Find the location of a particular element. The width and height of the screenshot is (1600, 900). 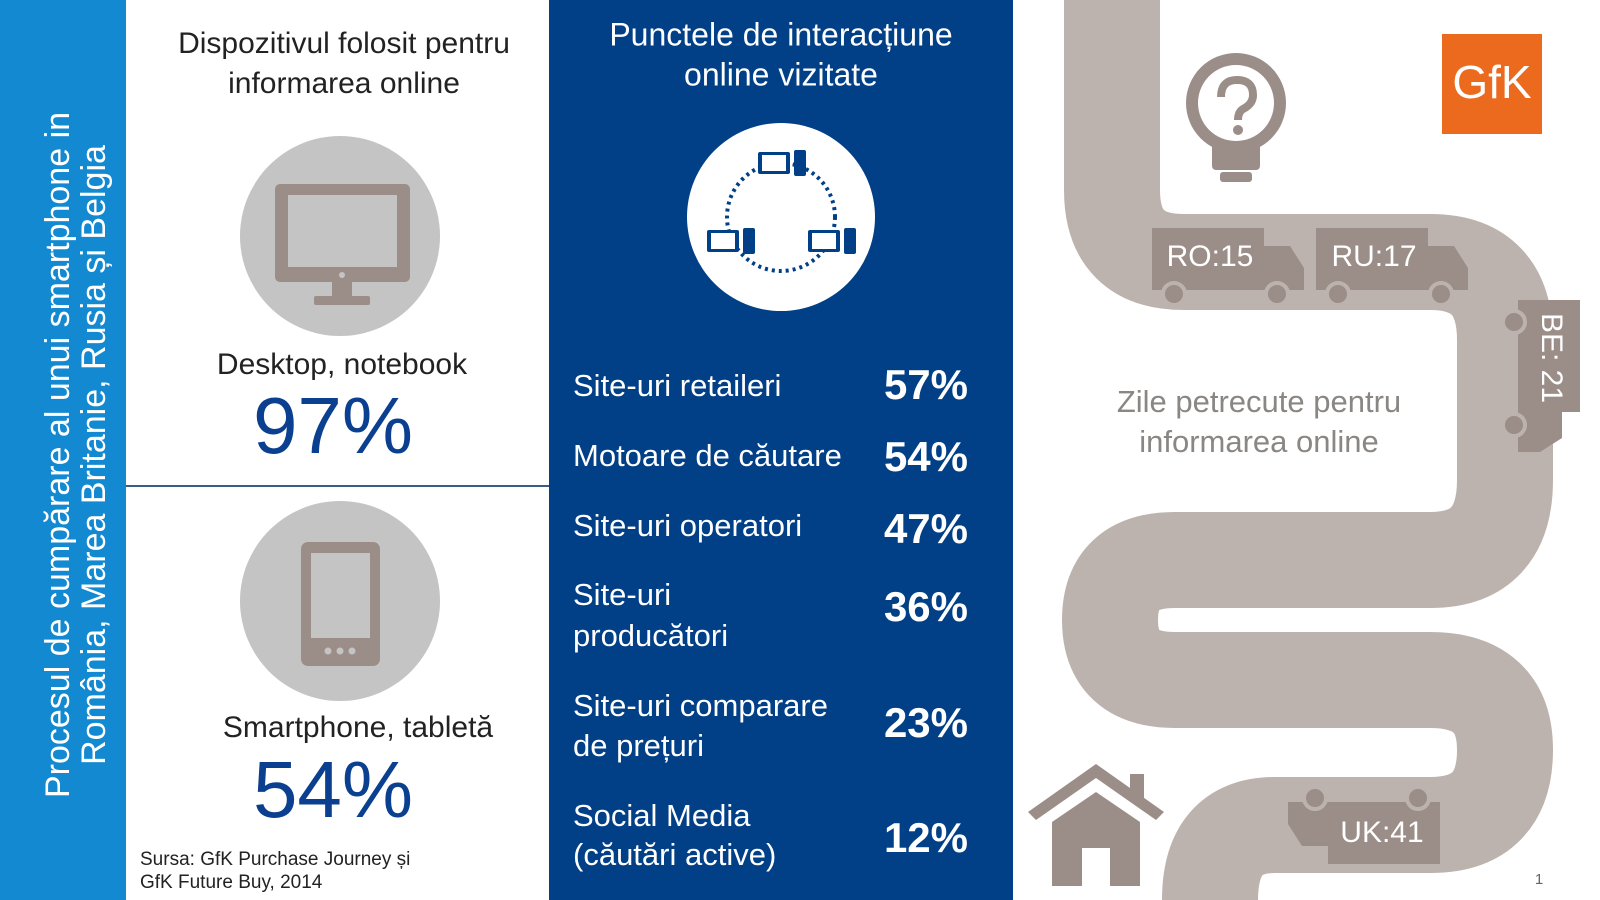

network-icon-bg is located at coordinates (781, 217).